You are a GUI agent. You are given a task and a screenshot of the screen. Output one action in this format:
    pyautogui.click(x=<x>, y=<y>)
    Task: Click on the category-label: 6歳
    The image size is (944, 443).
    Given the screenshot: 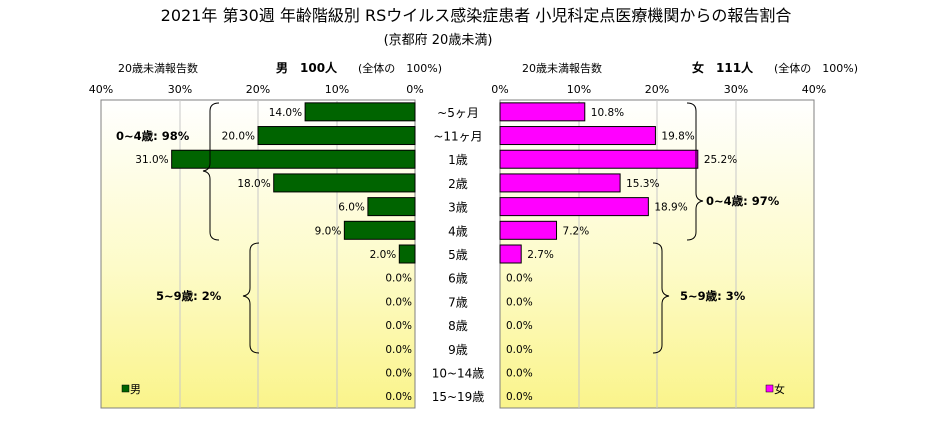 What is the action you would take?
    pyautogui.click(x=458, y=279)
    